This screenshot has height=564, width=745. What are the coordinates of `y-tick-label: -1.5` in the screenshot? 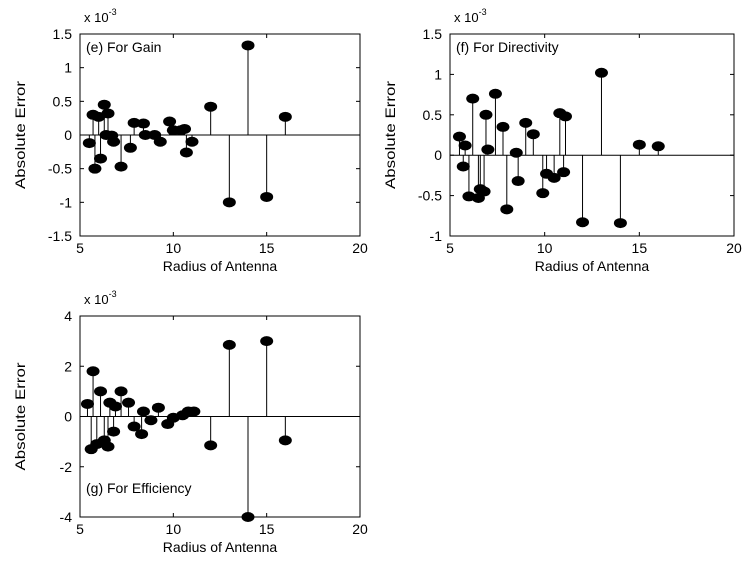 It's located at (60, 236).